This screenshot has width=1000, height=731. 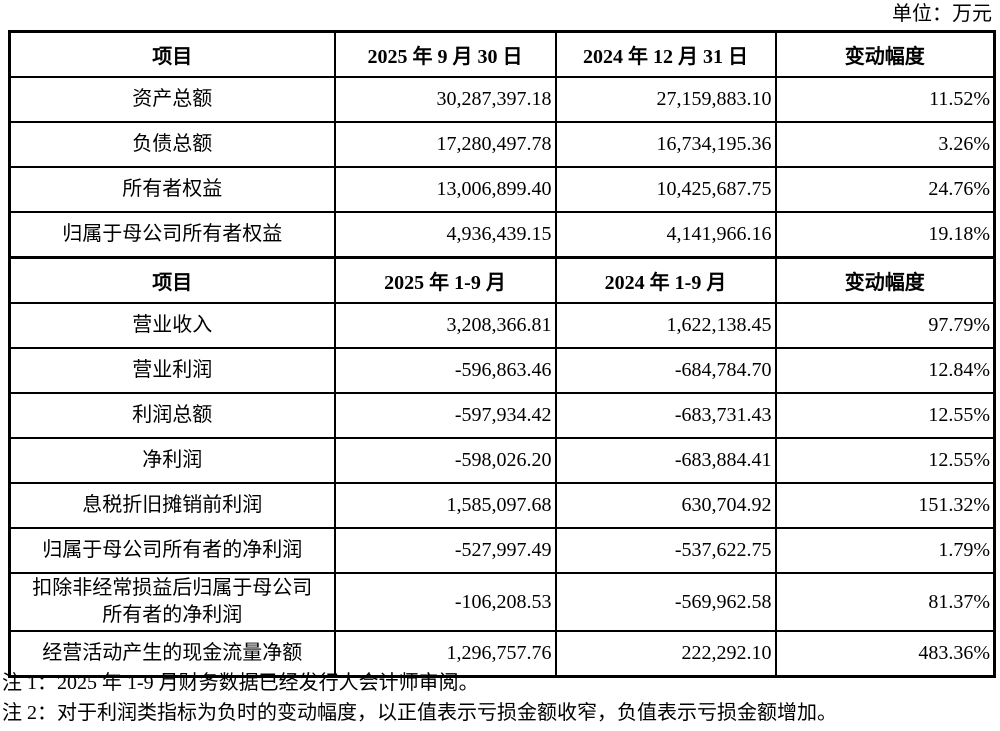 I want to click on table-row: 归属于母公司所有者的净利润 -527,997.49 -537,622.75 1.79%, so click(x=502, y=550).